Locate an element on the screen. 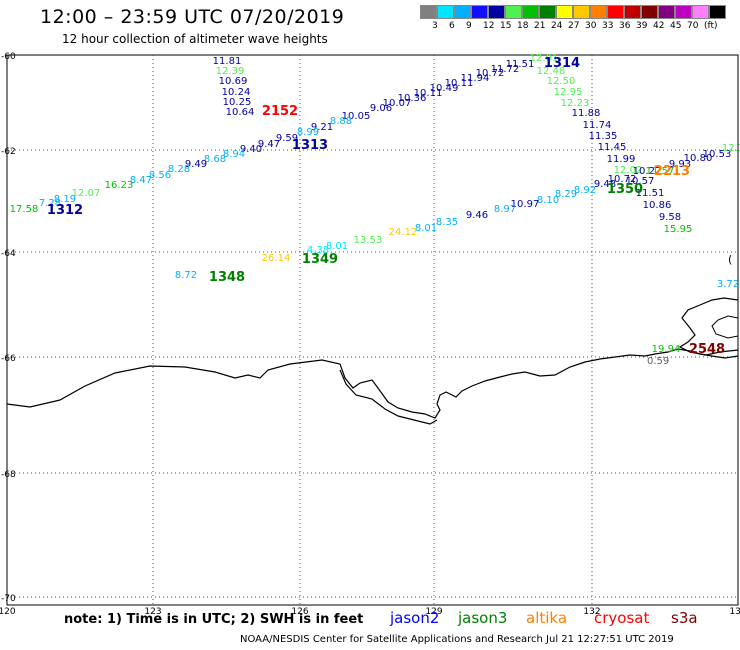 Image resolution: width=740 pixels, height=650 pixels. wave-height-value: 8.97 is located at coordinates (505, 209).